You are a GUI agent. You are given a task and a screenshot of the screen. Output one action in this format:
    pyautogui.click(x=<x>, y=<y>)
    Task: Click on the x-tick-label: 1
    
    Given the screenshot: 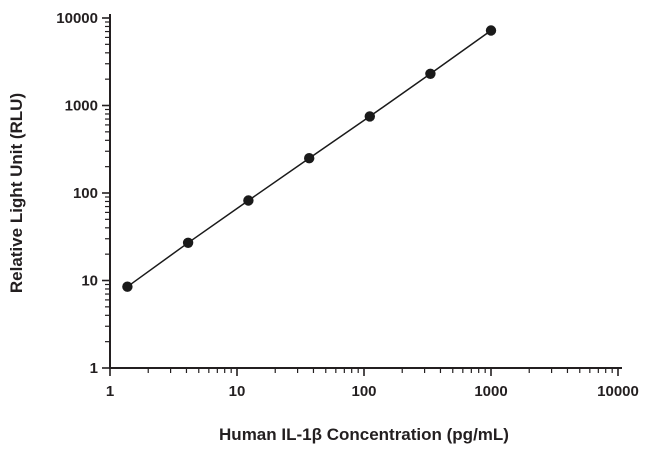 What is the action you would take?
    pyautogui.click(x=110, y=391)
    